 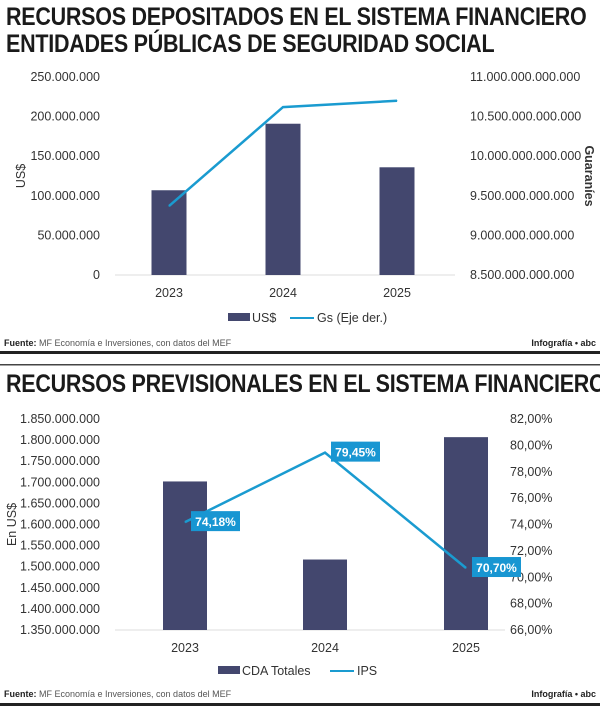 I want to click on y2-tick-label: 82,00%, so click(x=531, y=419).